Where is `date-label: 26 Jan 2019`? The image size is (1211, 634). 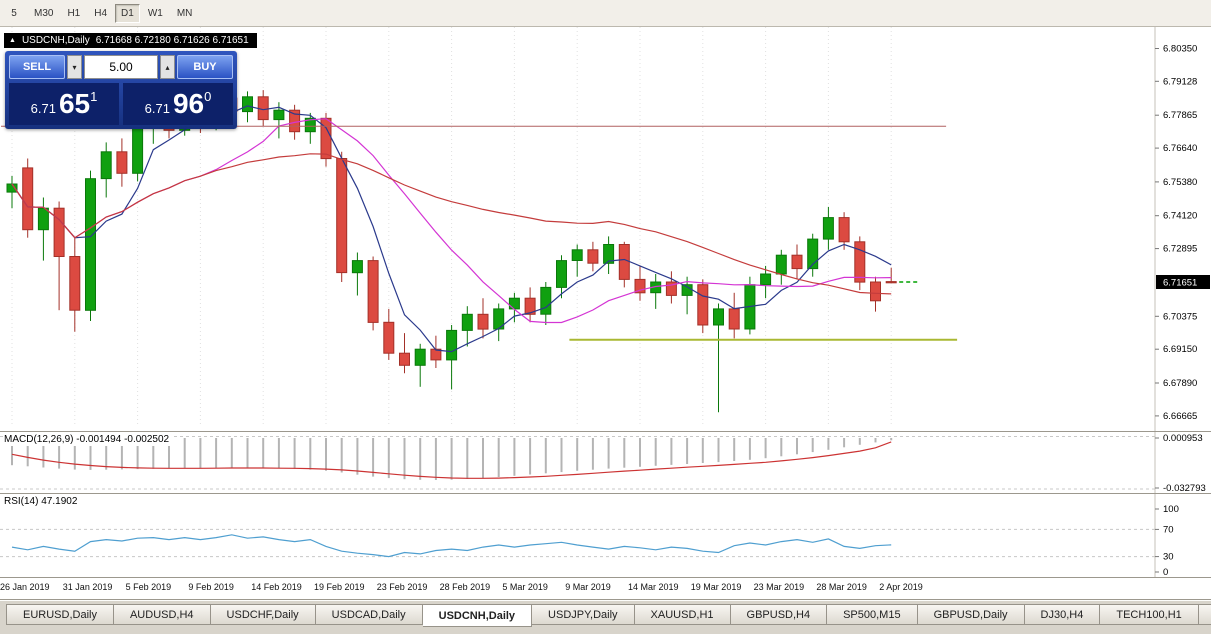 date-label: 26 Jan 2019 is located at coordinates (25, 587).